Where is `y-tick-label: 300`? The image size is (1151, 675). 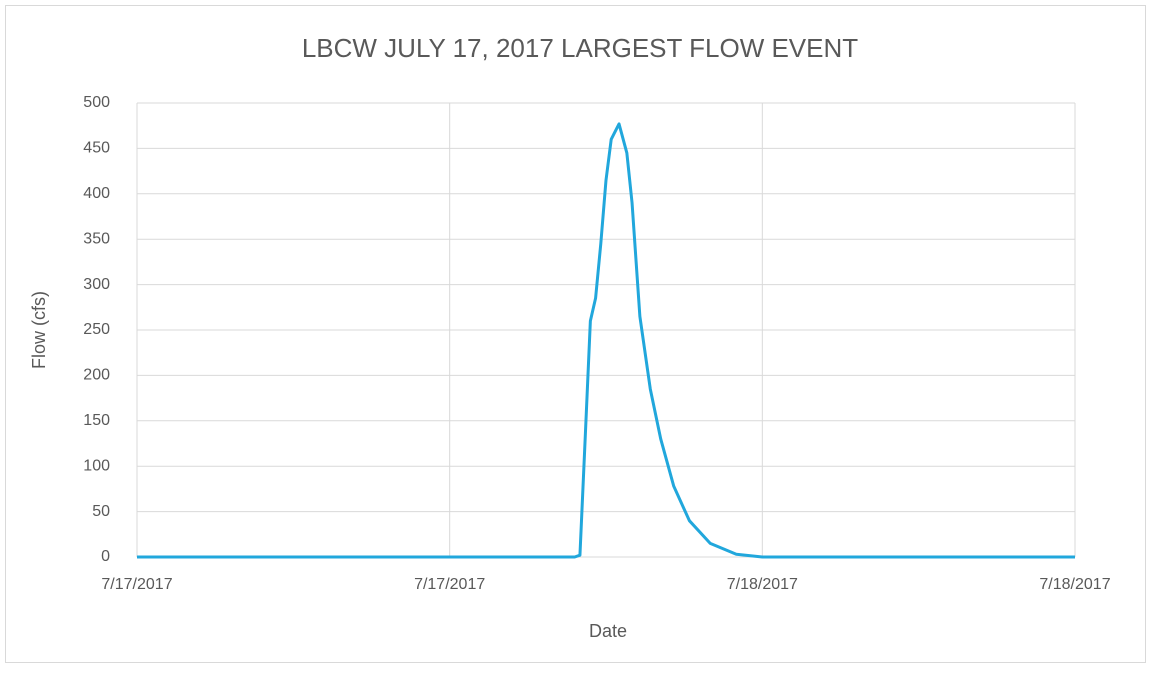 y-tick-label: 300 is located at coordinates (96, 284).